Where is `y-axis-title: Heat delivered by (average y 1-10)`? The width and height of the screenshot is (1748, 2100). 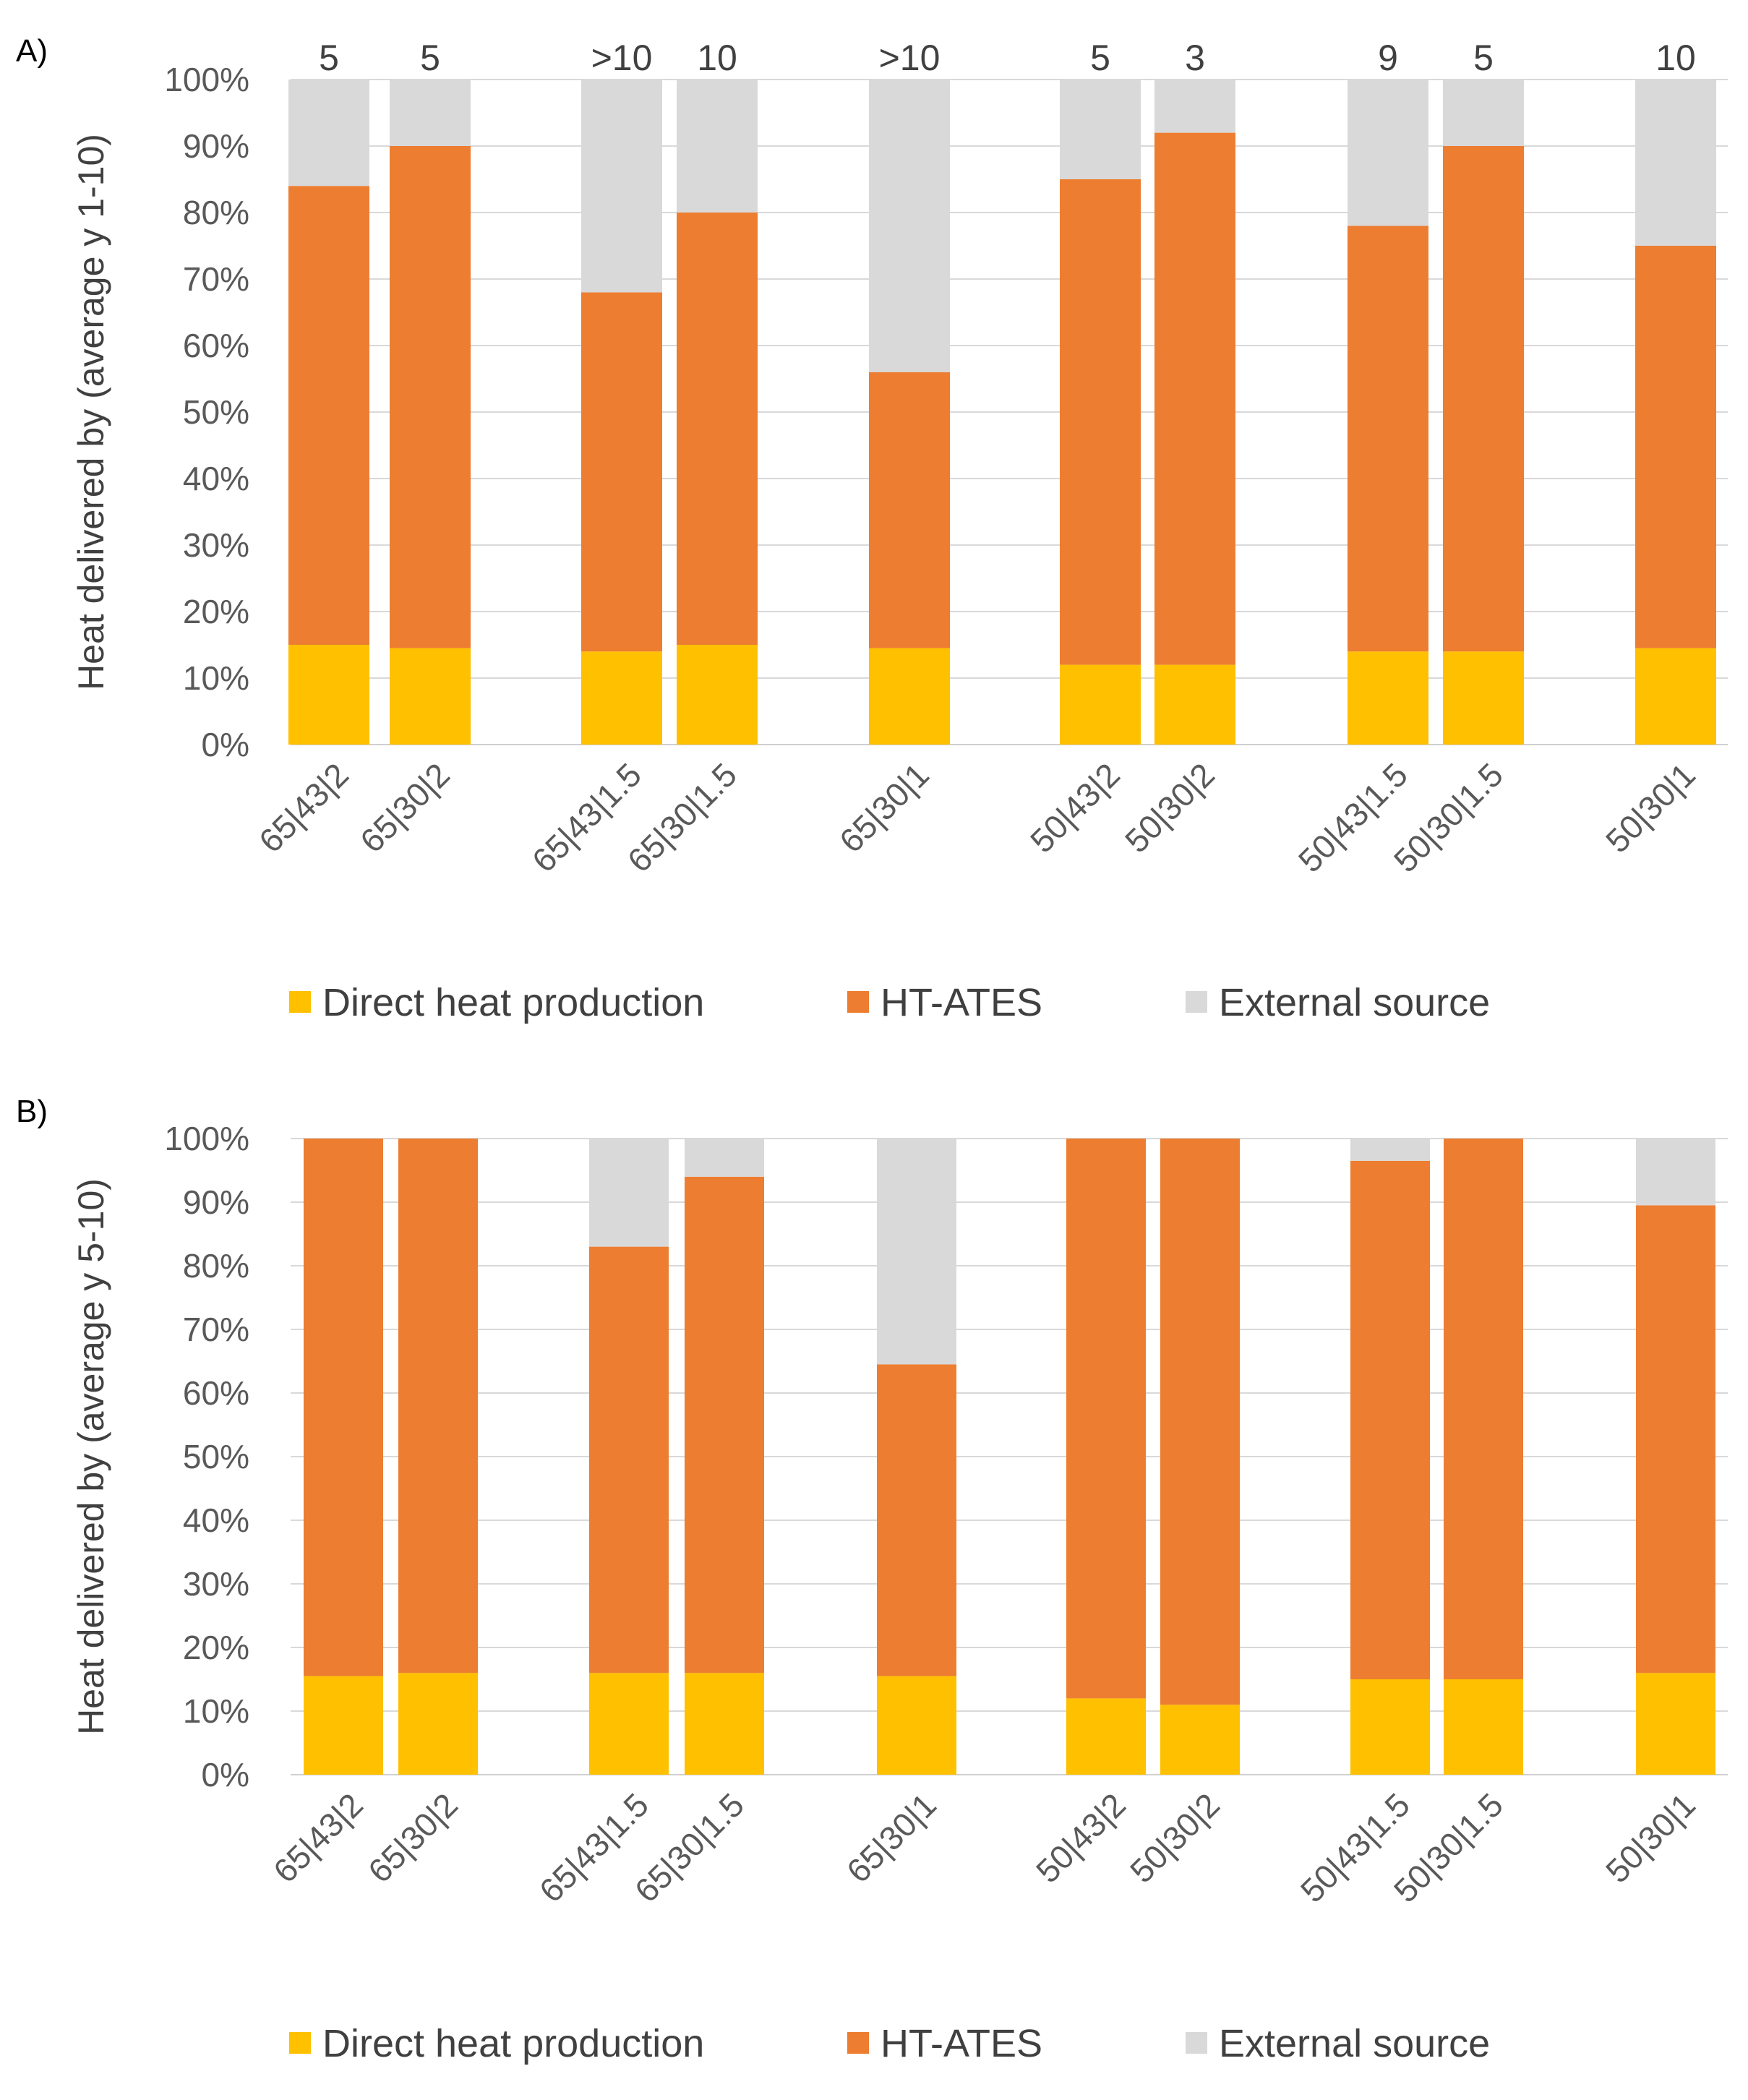 y-axis-title: Heat delivered by (average y 1-10) is located at coordinates (91, 412).